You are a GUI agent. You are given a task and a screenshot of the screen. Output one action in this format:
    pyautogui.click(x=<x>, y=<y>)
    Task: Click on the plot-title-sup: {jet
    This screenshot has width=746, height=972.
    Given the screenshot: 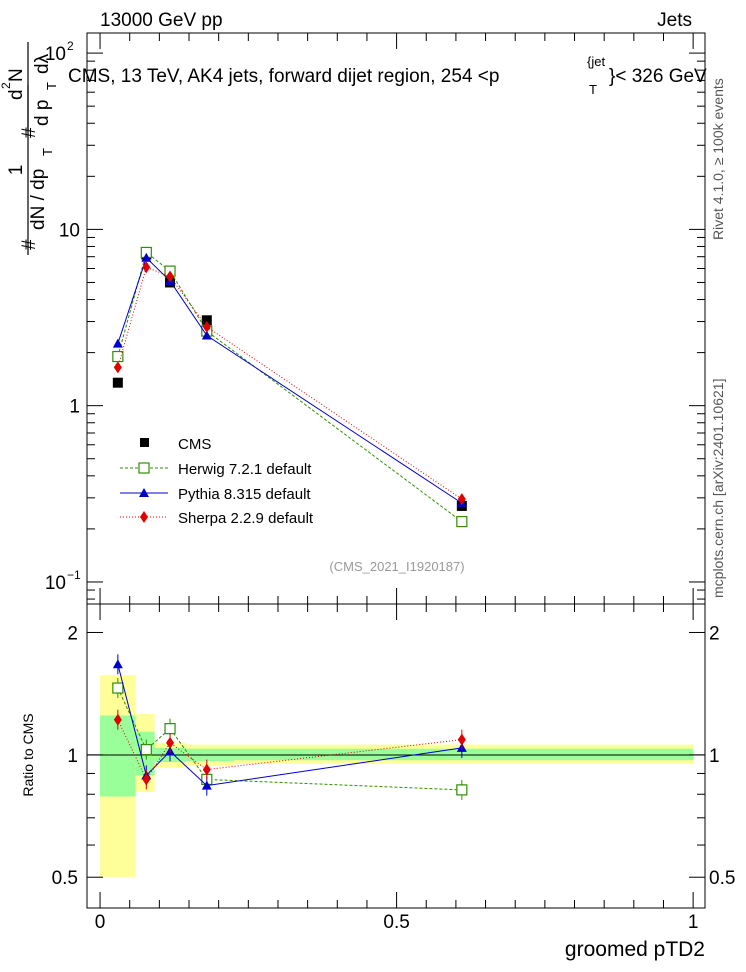 What is the action you would take?
    pyautogui.click(x=596, y=61)
    